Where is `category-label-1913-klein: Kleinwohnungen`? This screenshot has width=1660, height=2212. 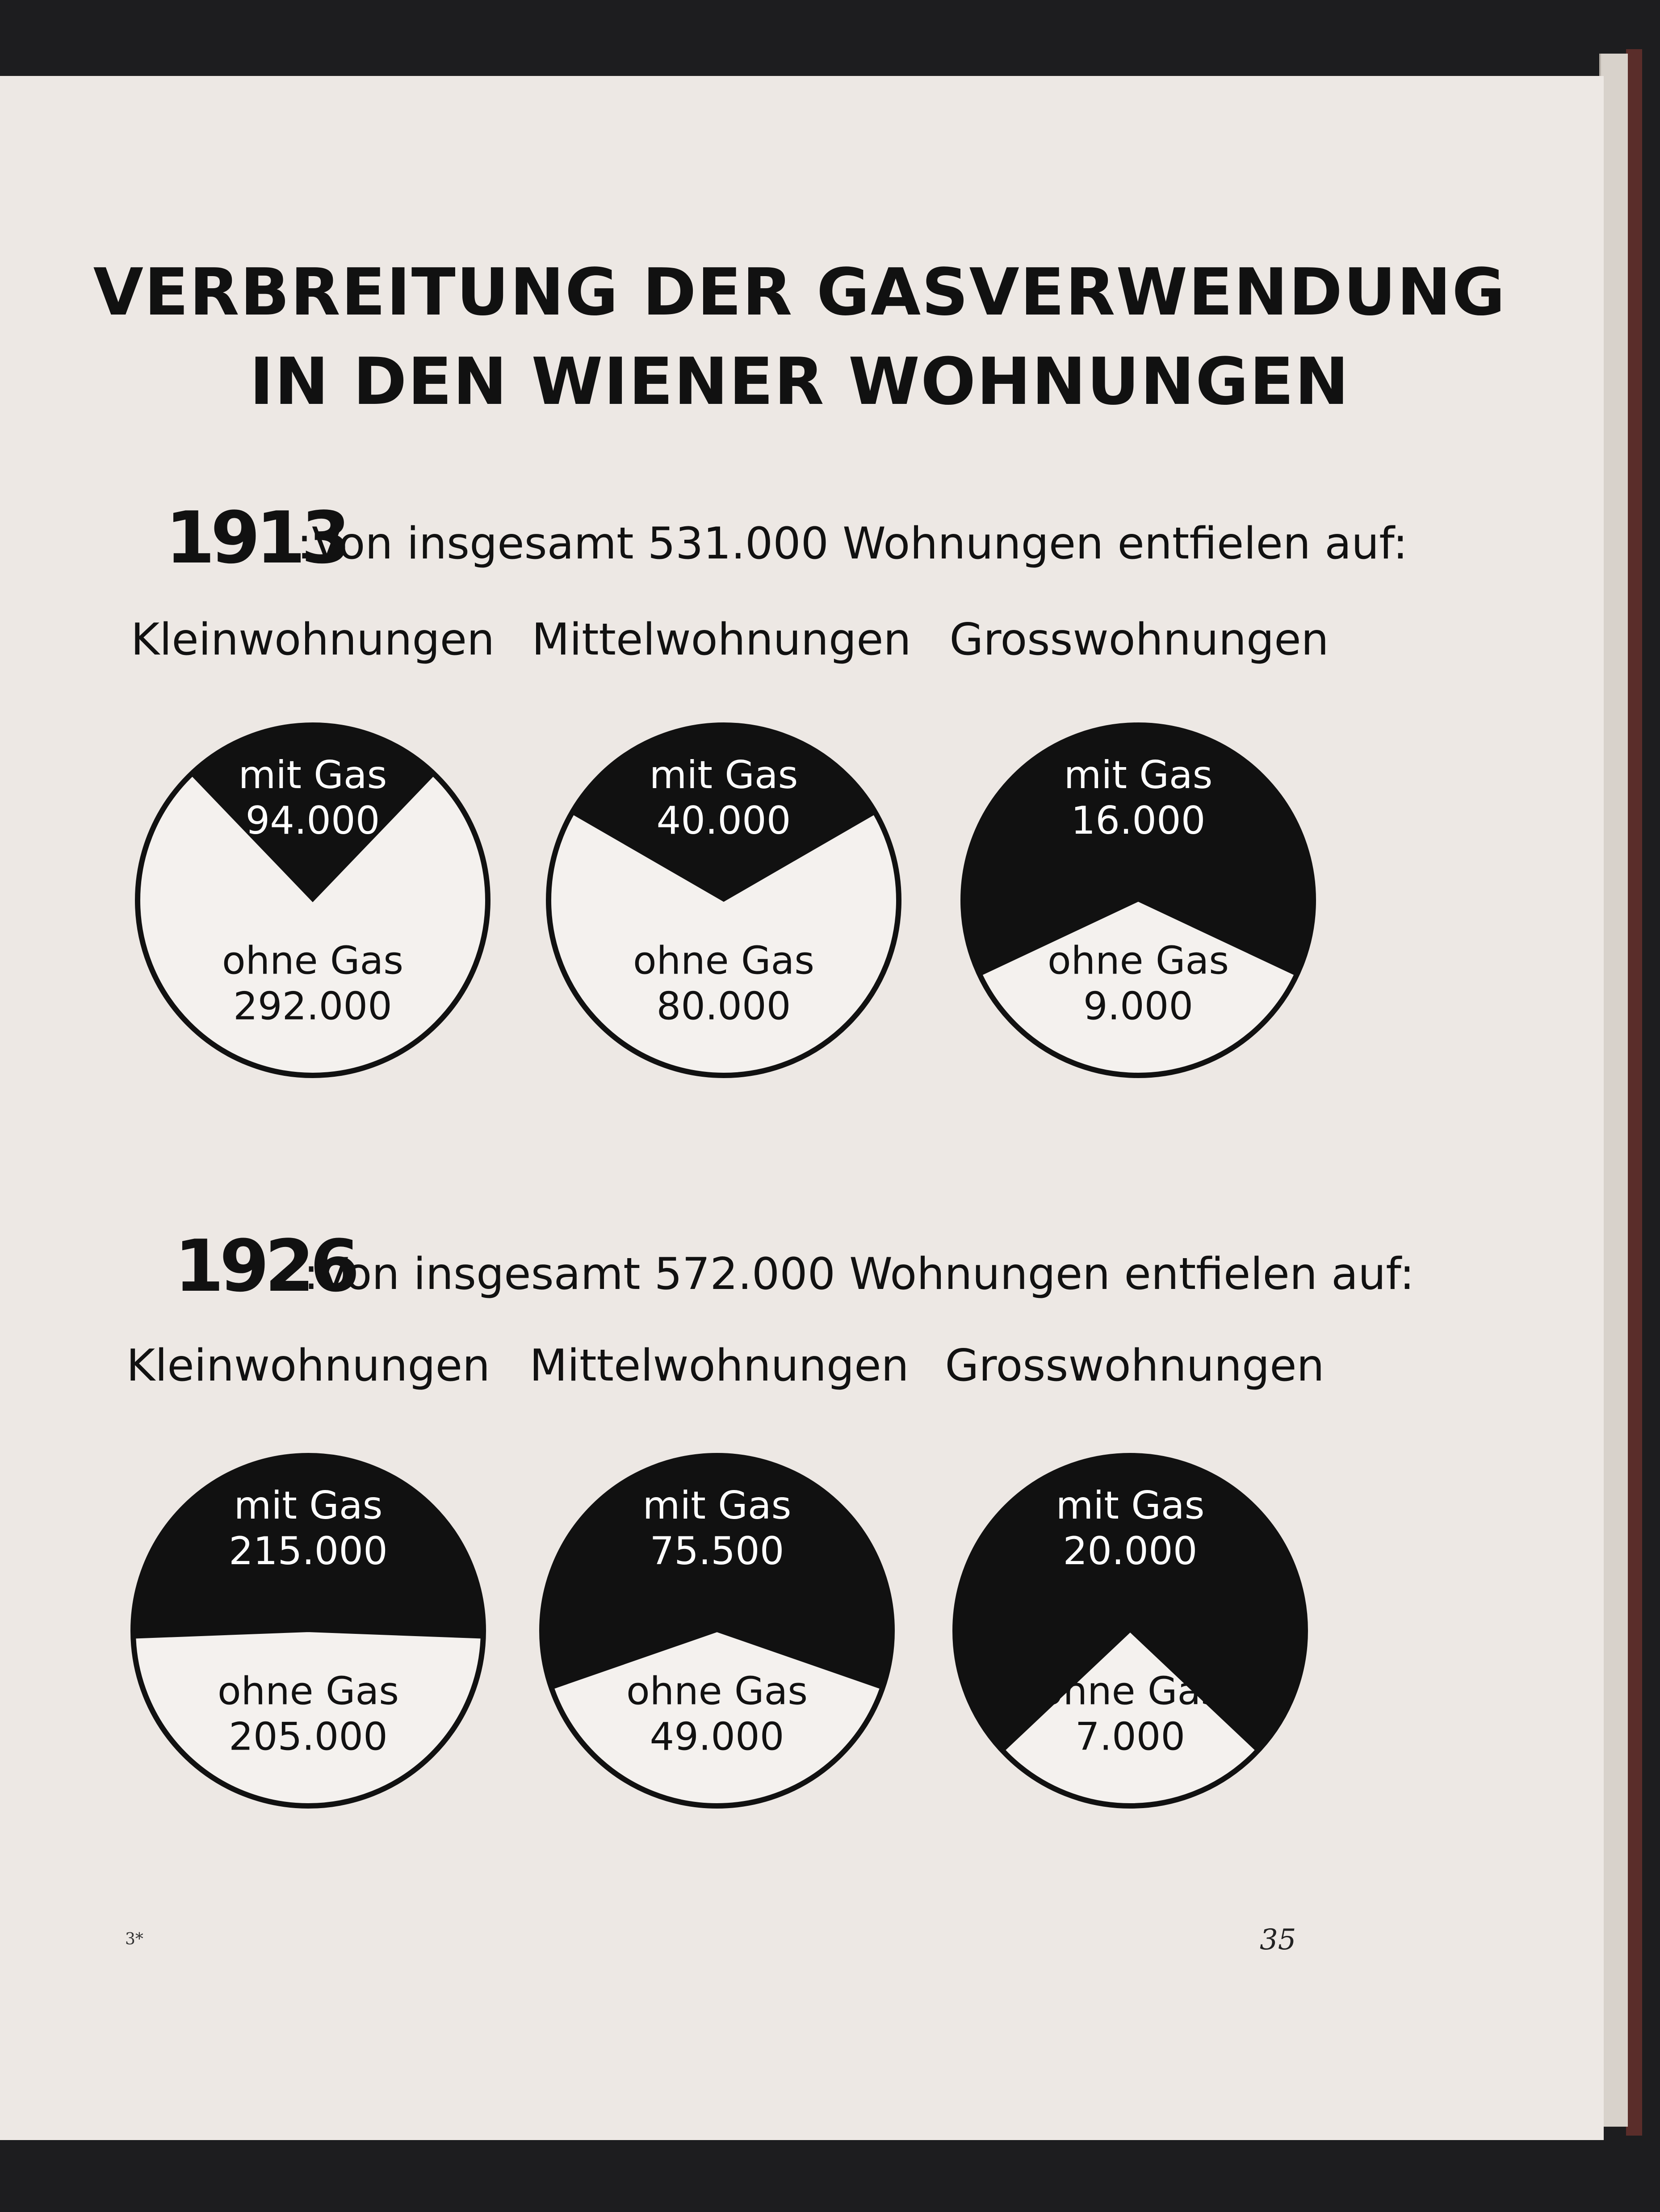
category-label-1913-klein: Kleinwohnungen is located at coordinates (312, 639).